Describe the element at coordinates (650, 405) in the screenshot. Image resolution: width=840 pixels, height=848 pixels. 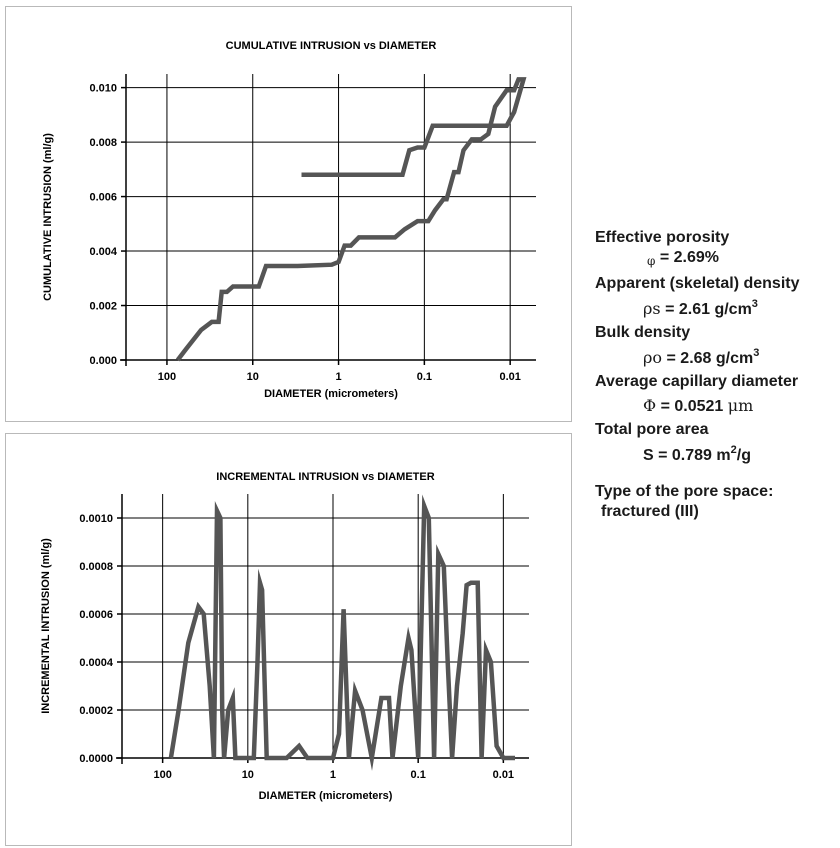
I see `capital-phi-symbol: Φ` at that location.